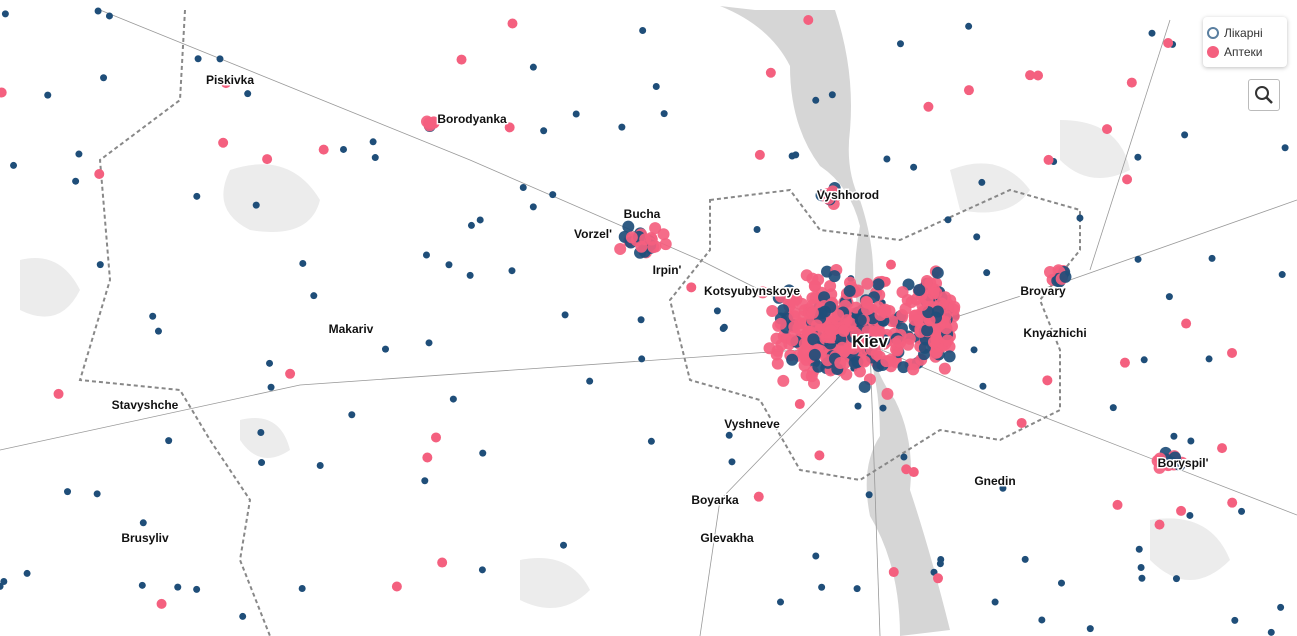 The height and width of the screenshot is (636, 1297). What do you see at coordinates (1245, 32) in the screenshot?
I see `legend-item: Лікарні` at bounding box center [1245, 32].